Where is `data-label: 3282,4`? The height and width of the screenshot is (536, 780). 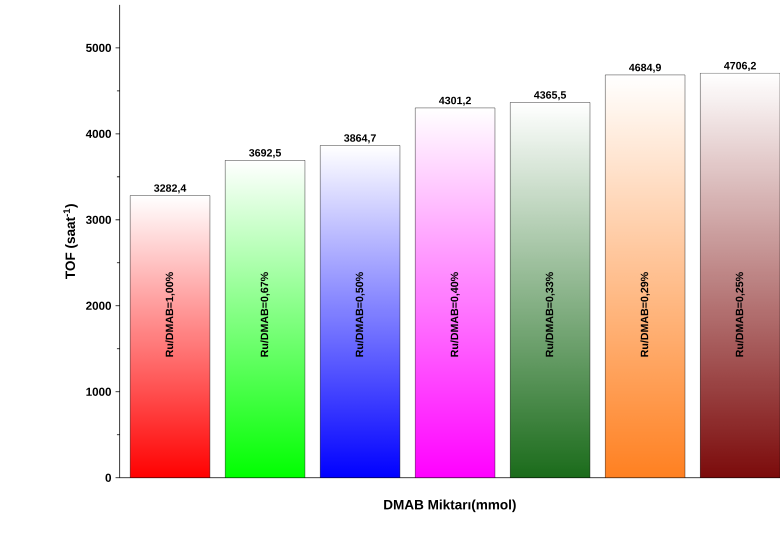 data-label: 3282,4 is located at coordinates (170, 189).